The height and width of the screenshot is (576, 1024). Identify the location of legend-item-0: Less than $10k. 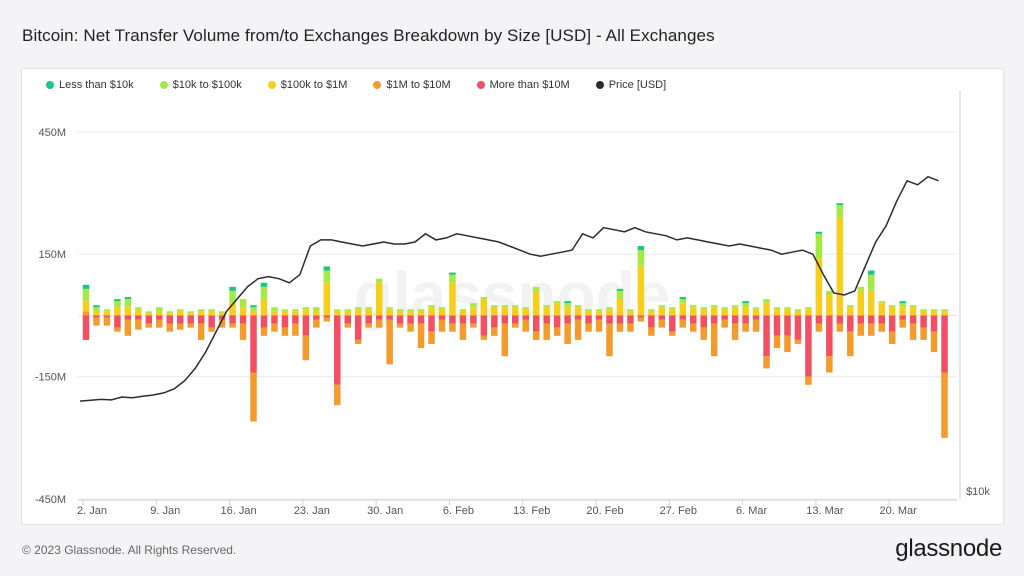
(90, 85).